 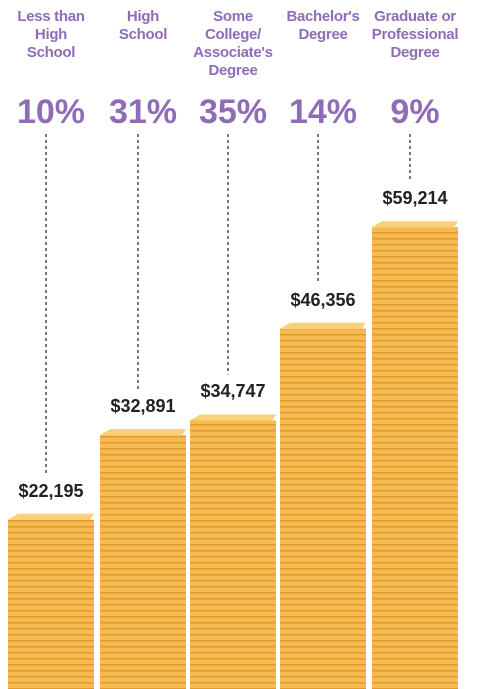 I want to click on value-label: $46,356, so click(x=323, y=299).